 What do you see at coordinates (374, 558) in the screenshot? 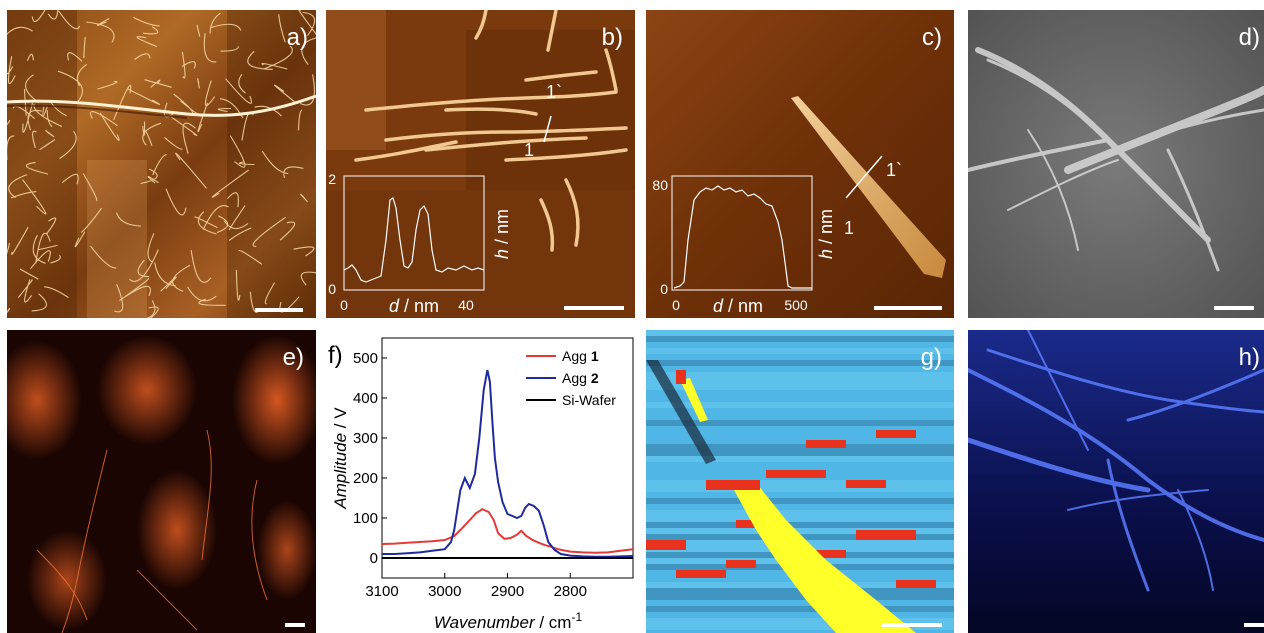
I see `y-tick-label: 0` at bounding box center [374, 558].